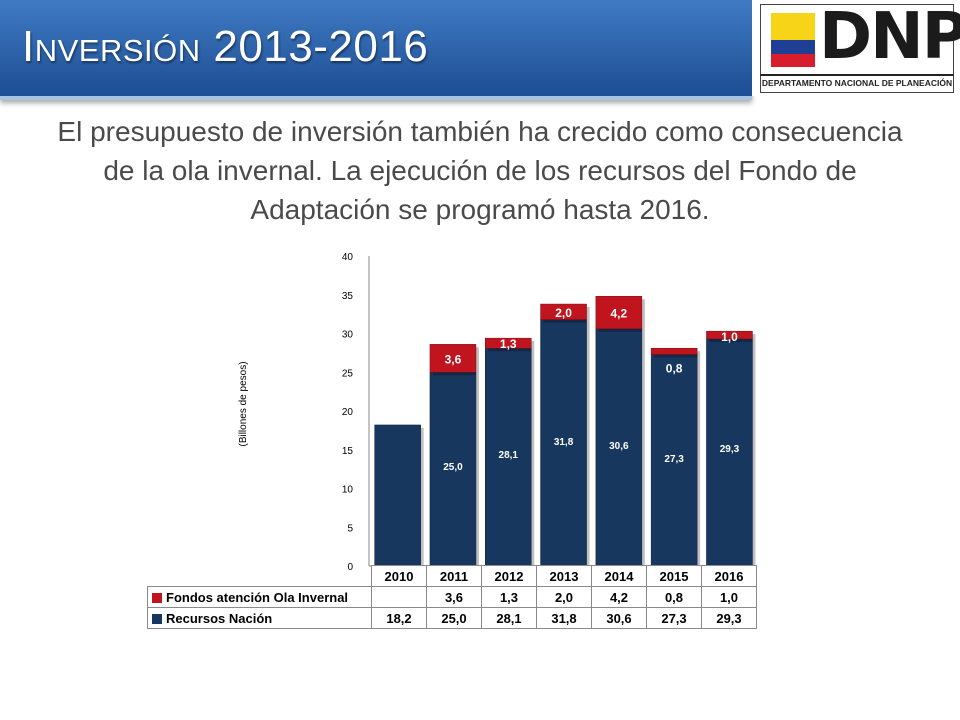  Describe the element at coordinates (348, 373) in the screenshot. I see `y-tick-label: 25` at that location.